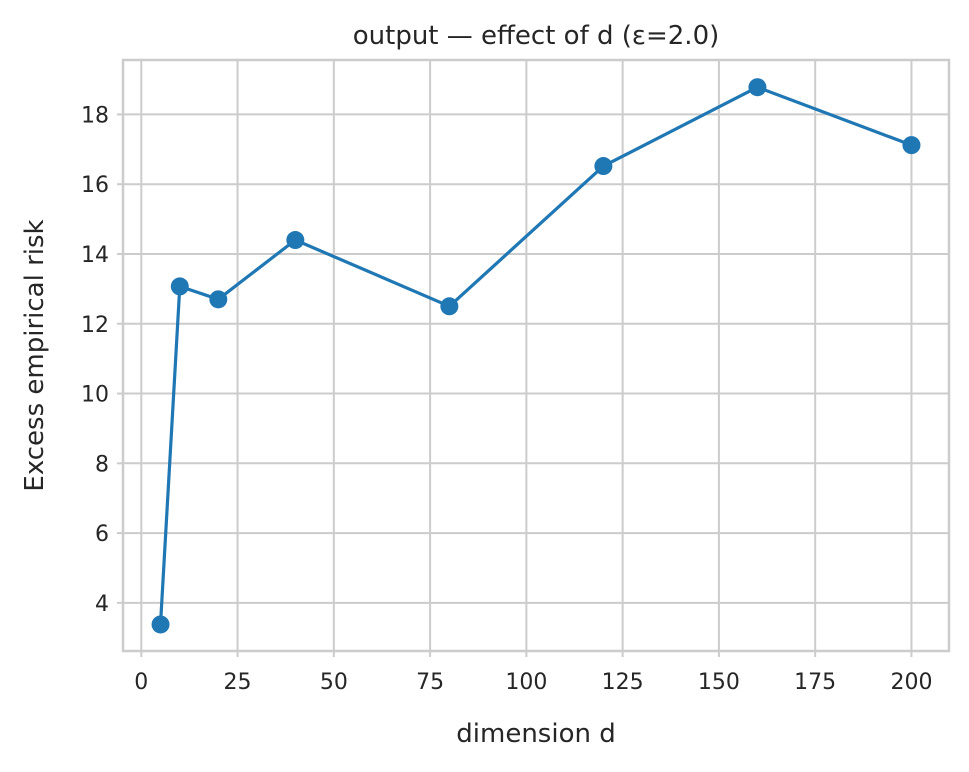  I want to click on y-tick-label: 14, so click(95, 255).